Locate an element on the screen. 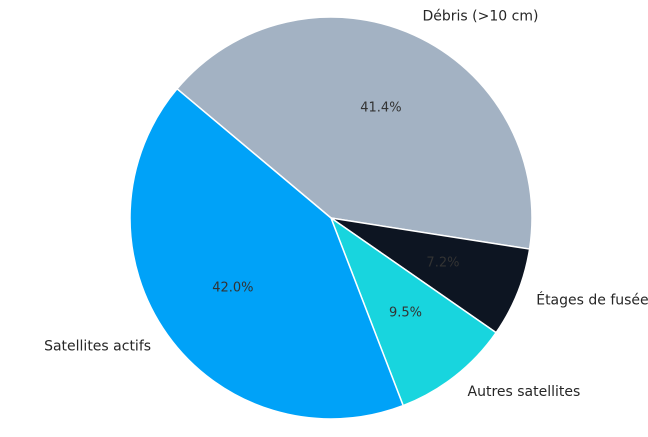 The height and width of the screenshot is (437, 648). pie-slice-autres-satellites is located at coordinates (413, 312).